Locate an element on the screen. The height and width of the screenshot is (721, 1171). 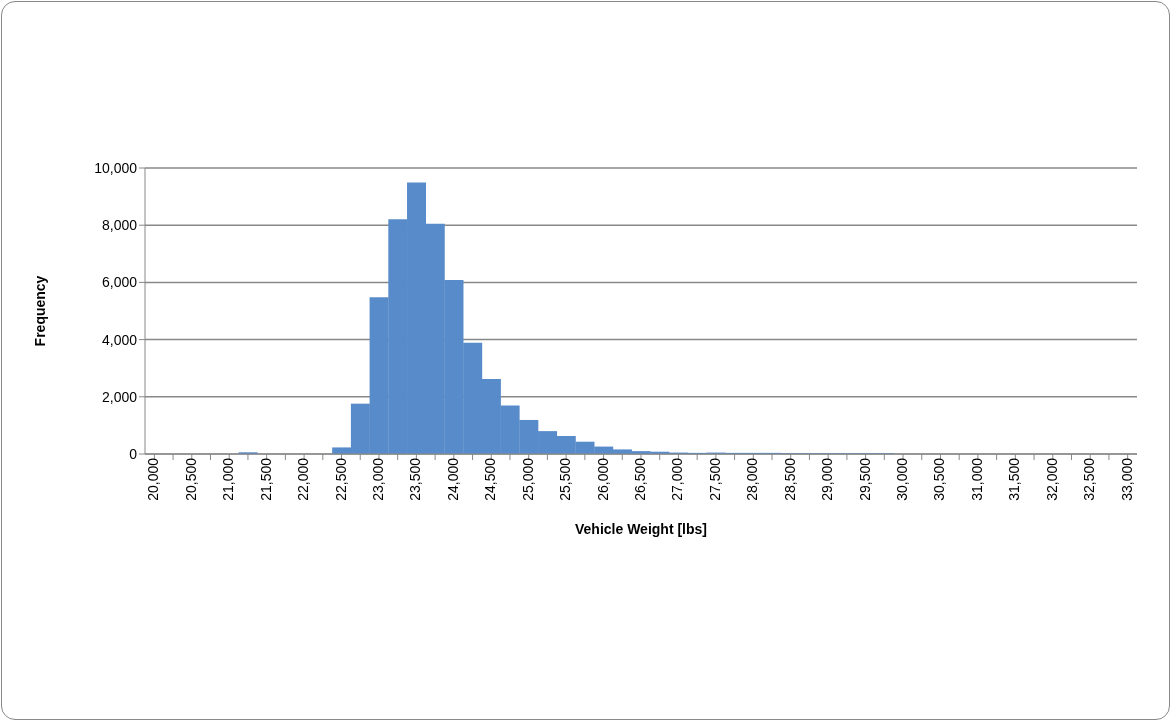
x-tick-label: 33,000 is located at coordinates (1126, 479).